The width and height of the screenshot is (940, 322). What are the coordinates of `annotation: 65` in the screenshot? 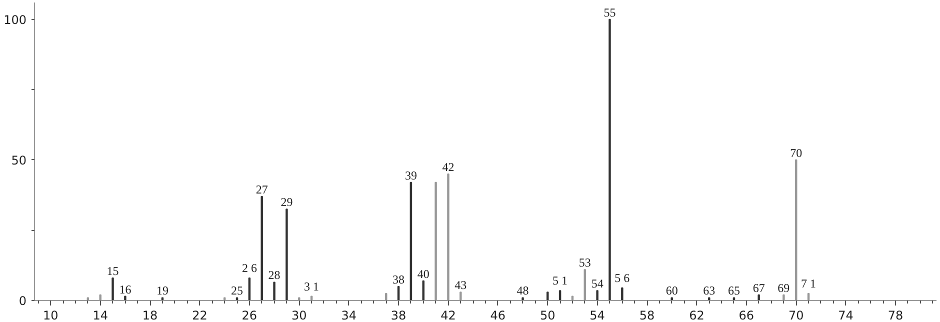 It's located at (734, 291).